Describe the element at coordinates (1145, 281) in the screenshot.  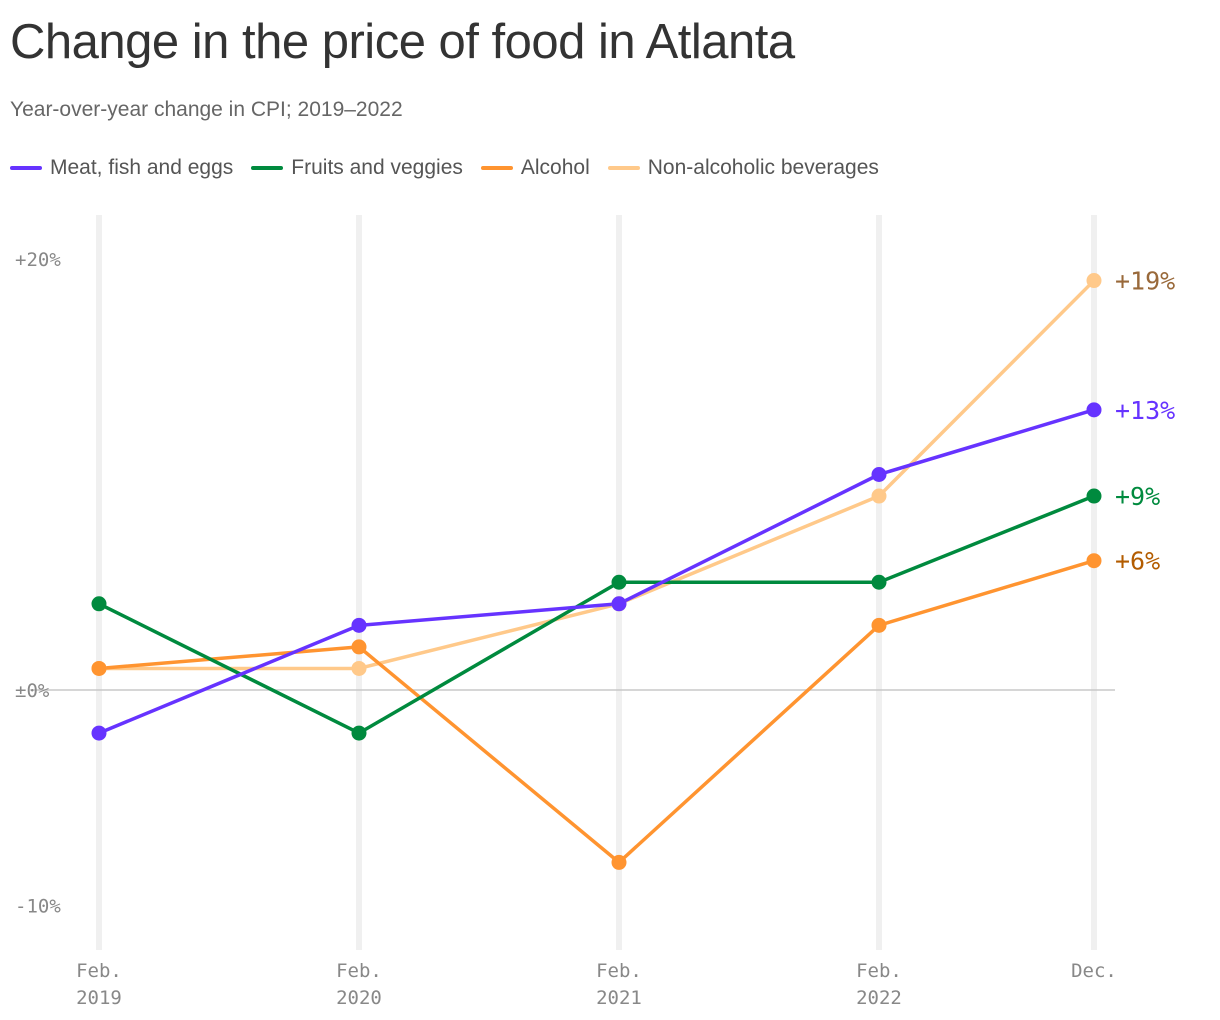
I see `end-value-label: +19%` at that location.